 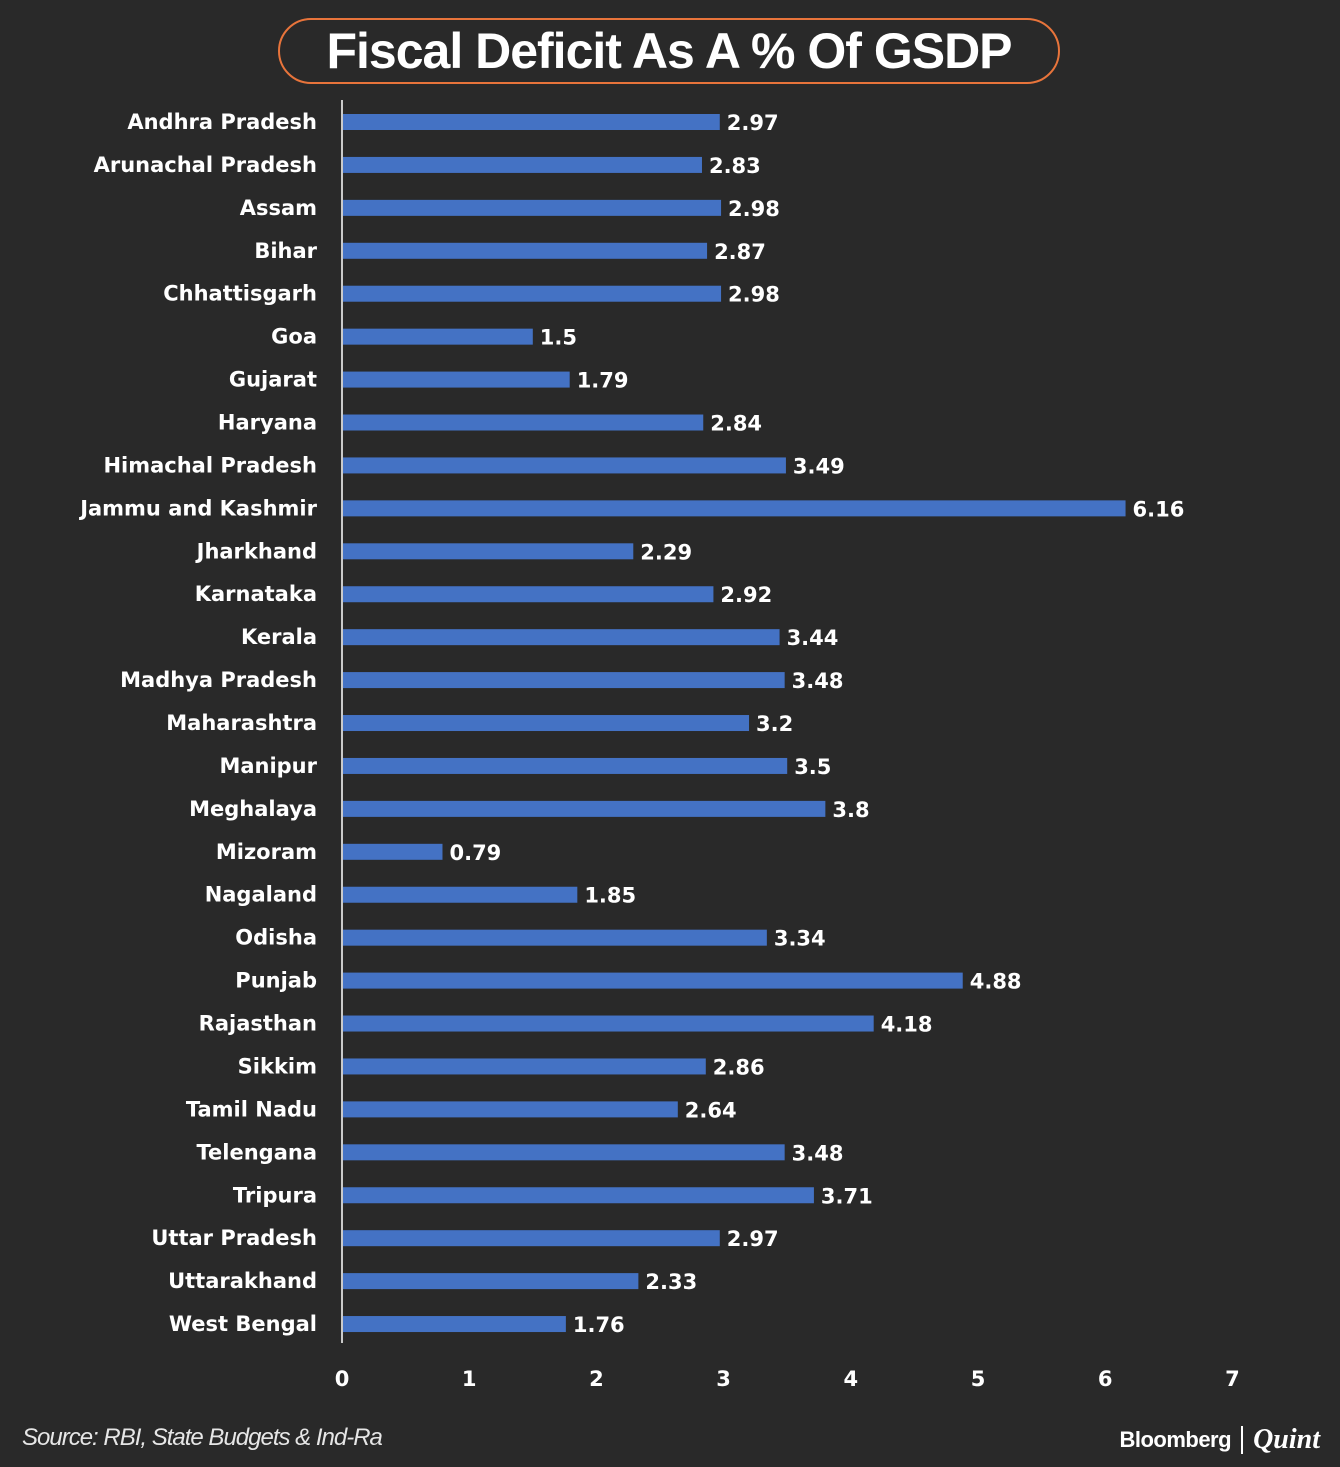 What do you see at coordinates (268, 766) in the screenshot?
I see `category-label: Manipur` at bounding box center [268, 766].